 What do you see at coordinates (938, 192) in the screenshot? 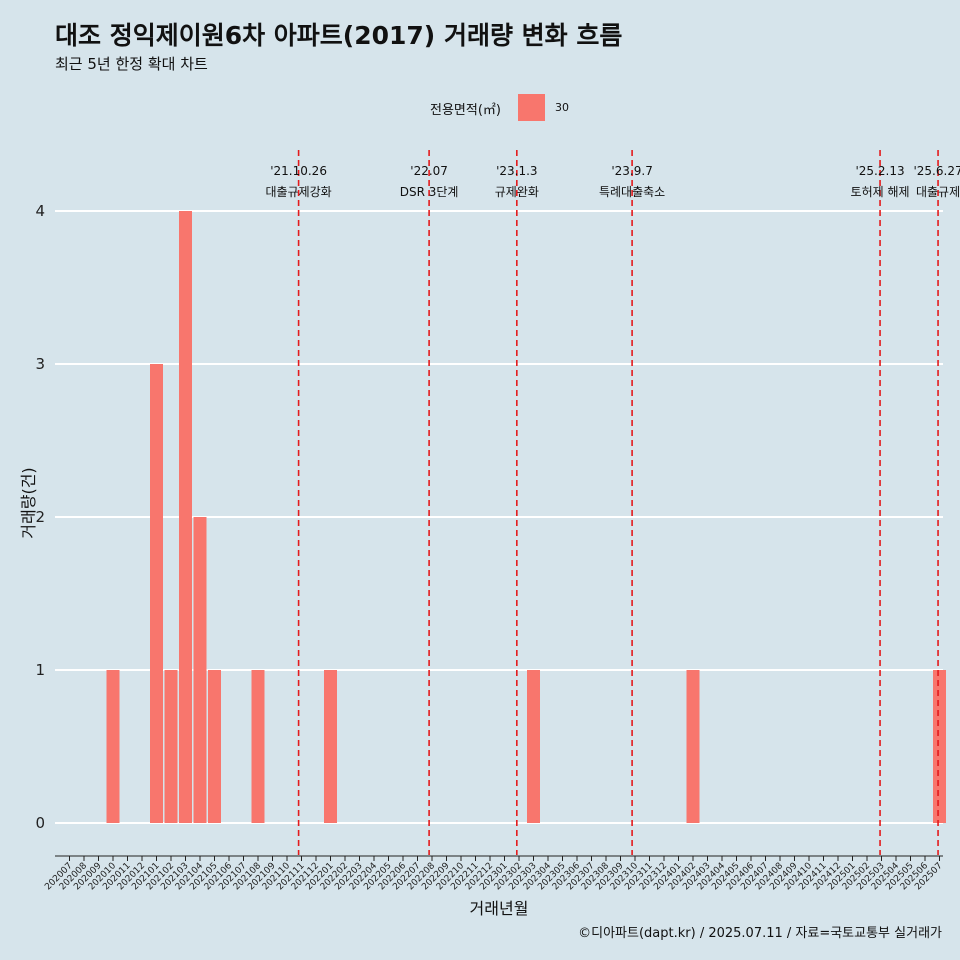
I see `event-label: 대출규제` at bounding box center [938, 192].